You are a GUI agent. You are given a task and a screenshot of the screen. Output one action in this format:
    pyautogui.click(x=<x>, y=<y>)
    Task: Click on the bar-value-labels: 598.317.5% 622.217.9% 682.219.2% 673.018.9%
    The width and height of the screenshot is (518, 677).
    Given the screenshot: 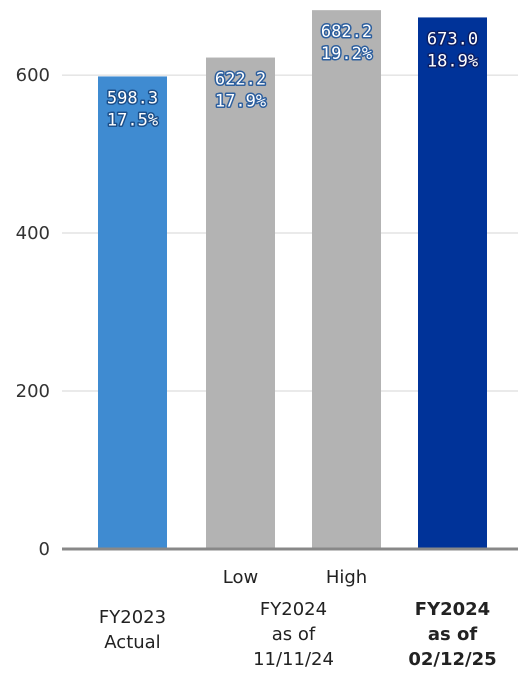 What is the action you would take?
    pyautogui.click(x=292, y=76)
    